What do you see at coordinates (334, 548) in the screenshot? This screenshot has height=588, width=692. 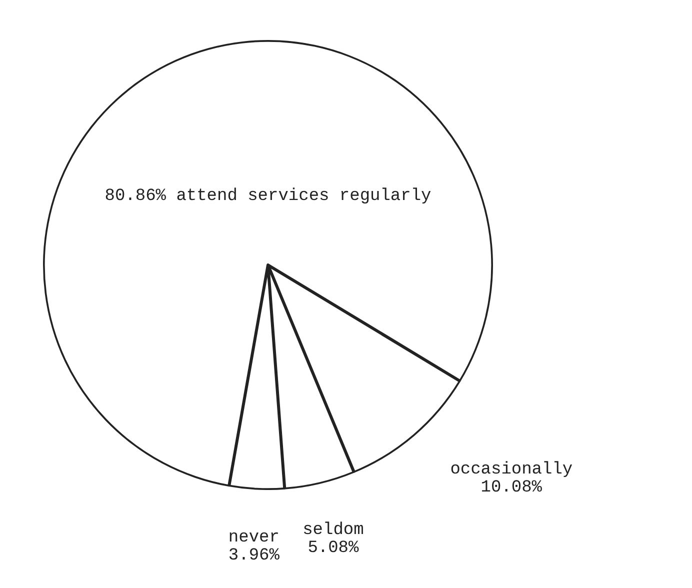 I see `data-label: 5.08%` at bounding box center [334, 548].